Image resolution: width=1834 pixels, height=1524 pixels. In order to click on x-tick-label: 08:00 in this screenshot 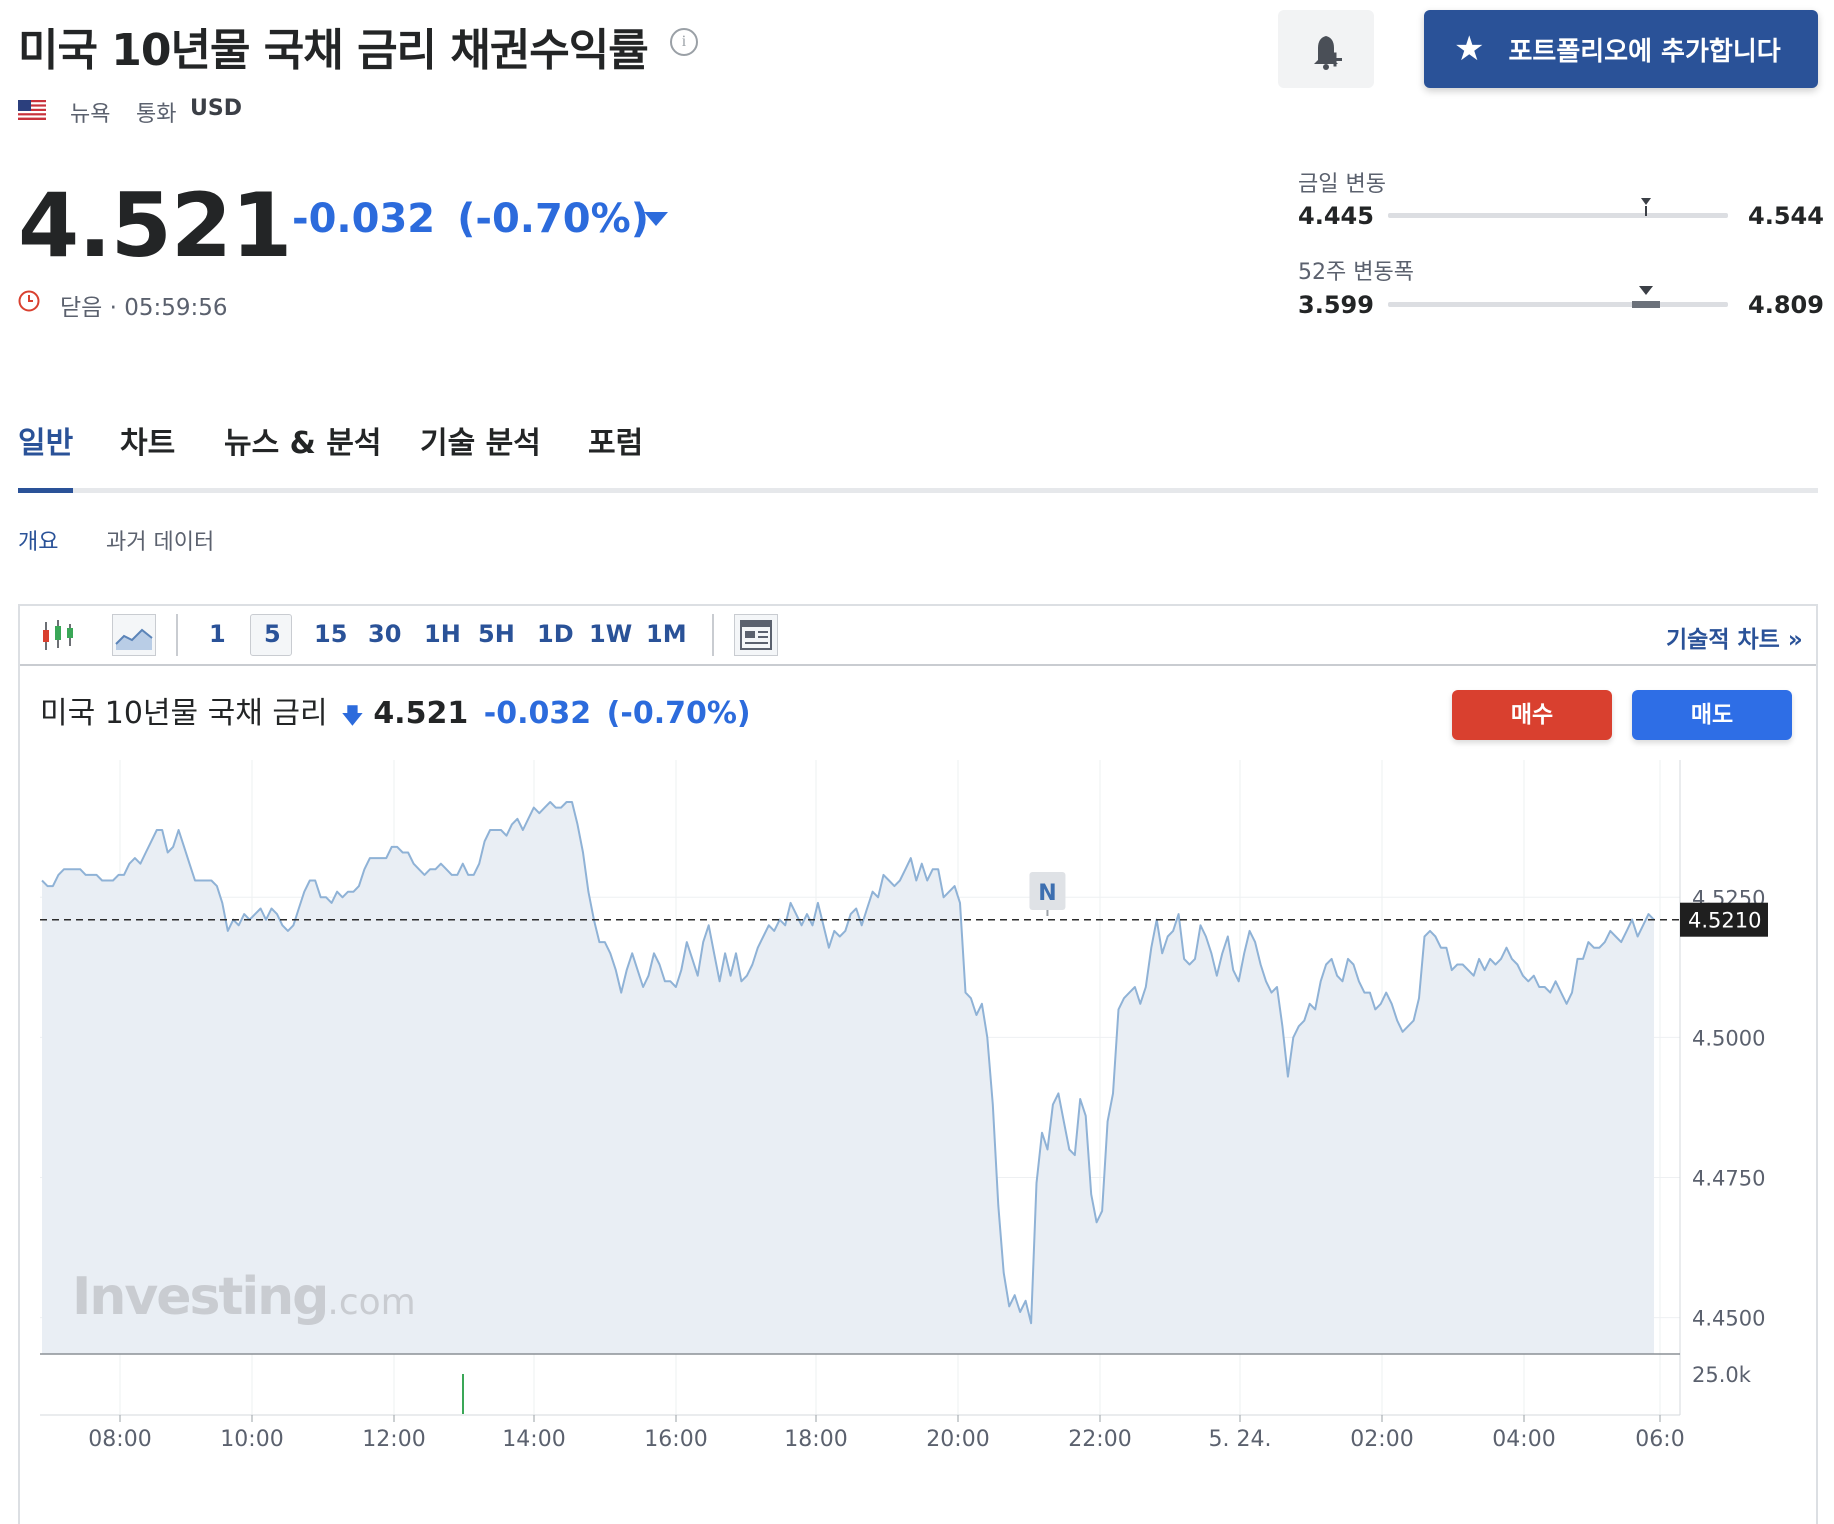, I will do `click(119, 1439)`.